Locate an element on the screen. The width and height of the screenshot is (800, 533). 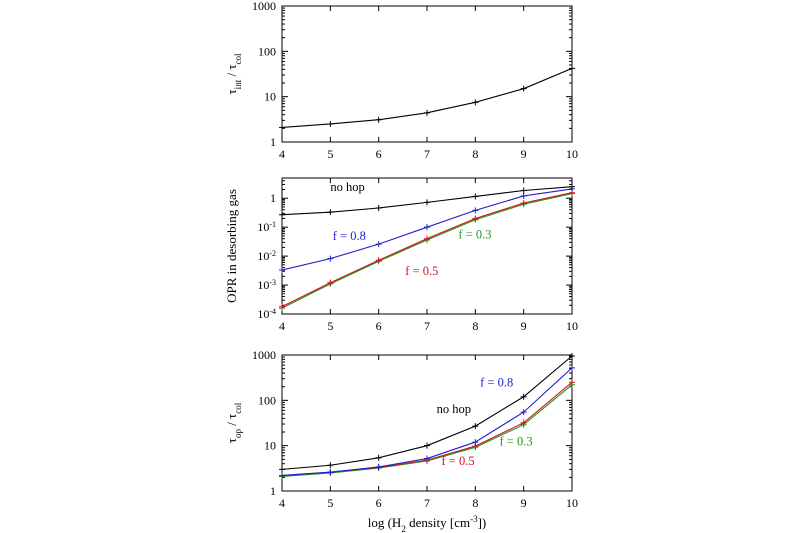
y-tick-label: 10⁻⁴ is located at coordinates (266, 314).